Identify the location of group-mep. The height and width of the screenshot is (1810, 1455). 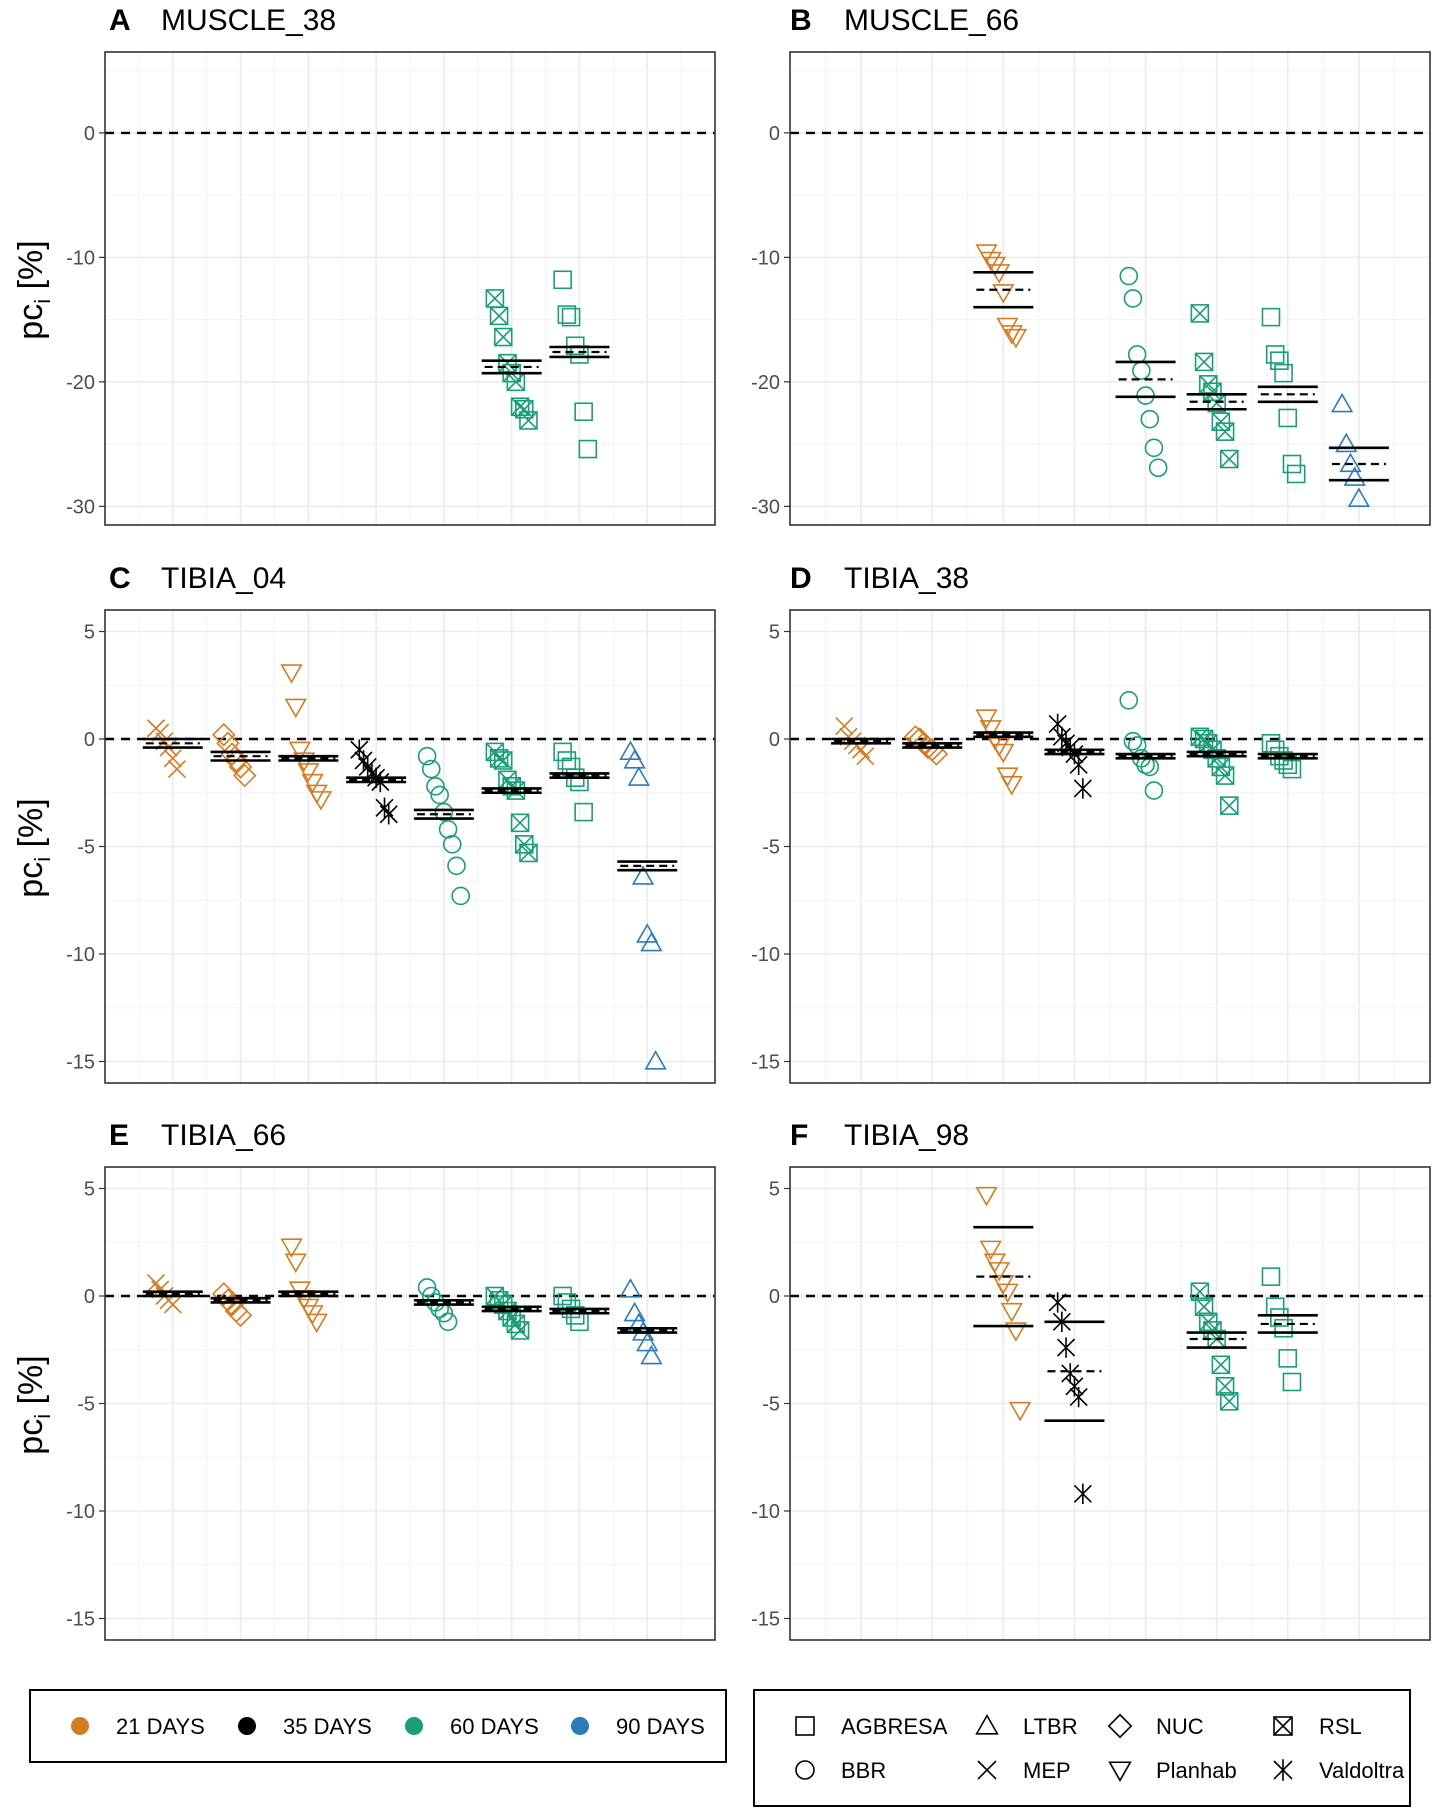
(861, 741).